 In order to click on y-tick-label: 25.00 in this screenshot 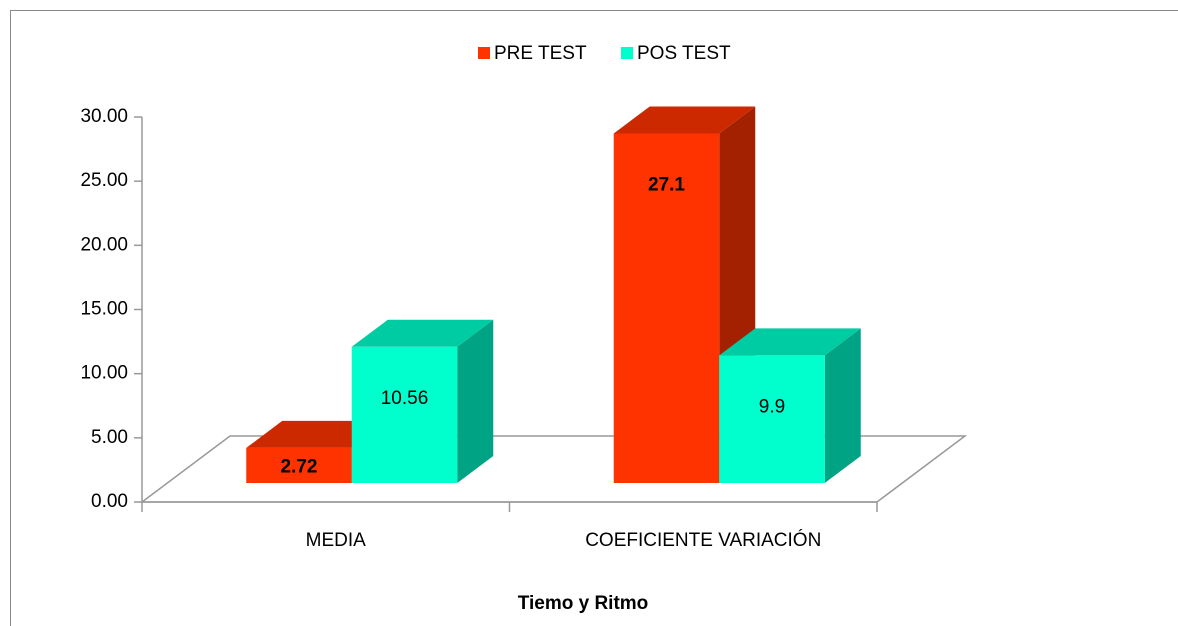, I will do `click(104, 180)`.